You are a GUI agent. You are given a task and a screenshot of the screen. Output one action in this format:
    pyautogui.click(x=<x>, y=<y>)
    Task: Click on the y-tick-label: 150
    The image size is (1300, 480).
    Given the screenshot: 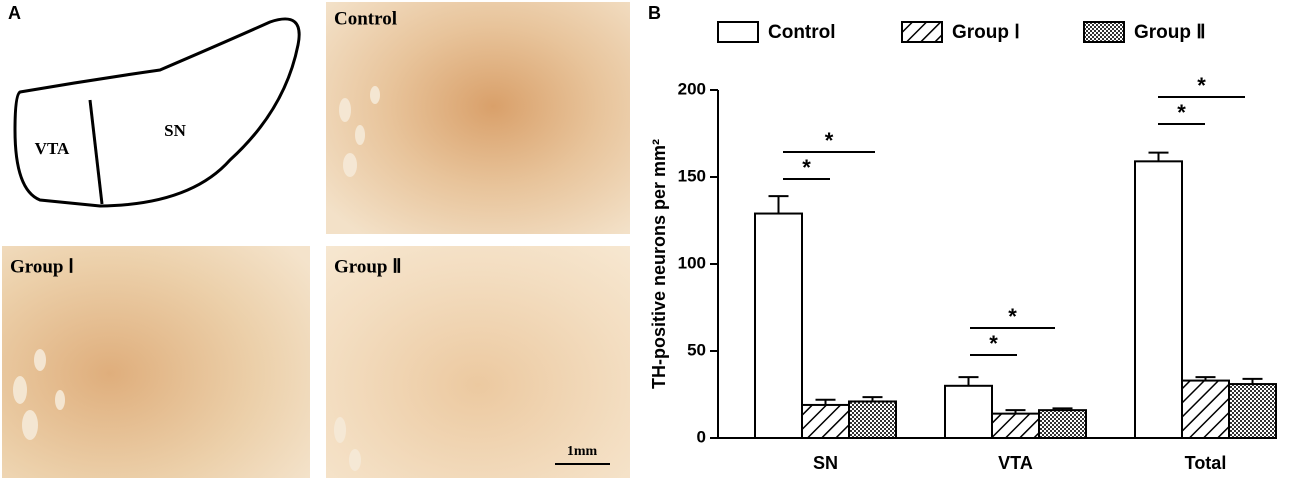 What is the action you would take?
    pyautogui.click(x=692, y=175)
    